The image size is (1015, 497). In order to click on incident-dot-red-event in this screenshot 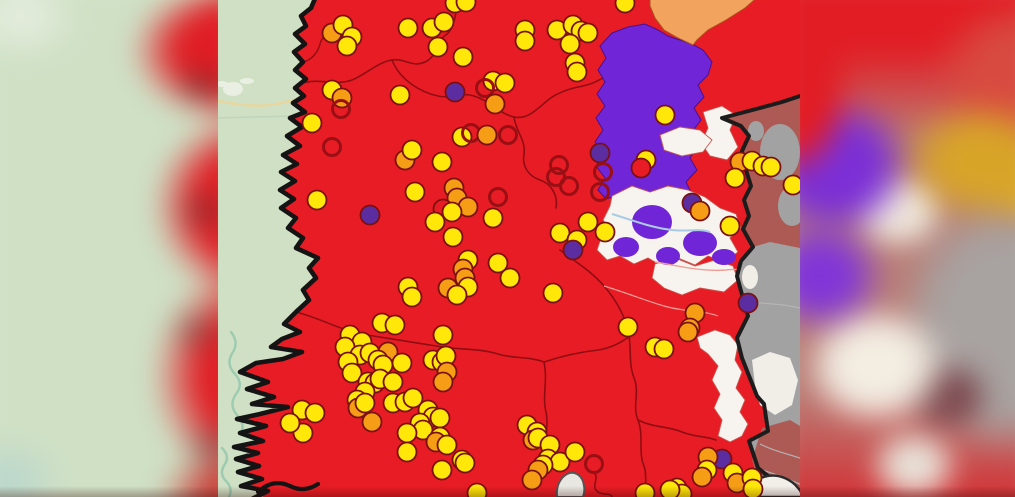, I will do `click(641, 168)`.